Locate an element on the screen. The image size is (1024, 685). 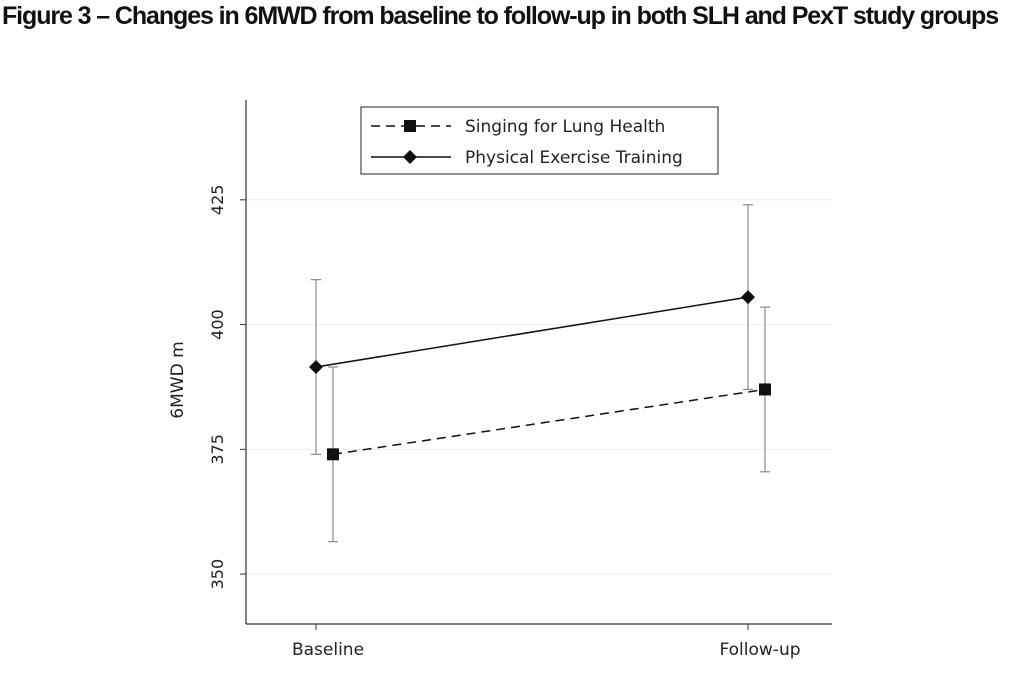
legend-marker-diamond is located at coordinates (410, 157).